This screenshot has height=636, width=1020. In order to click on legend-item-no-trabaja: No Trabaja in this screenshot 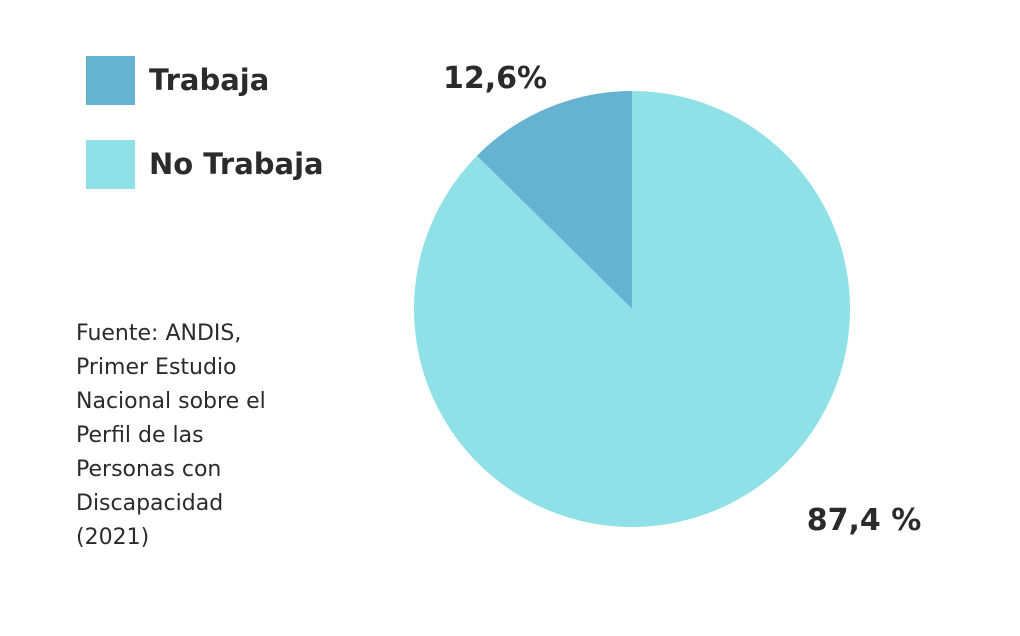, I will do `click(205, 164)`.